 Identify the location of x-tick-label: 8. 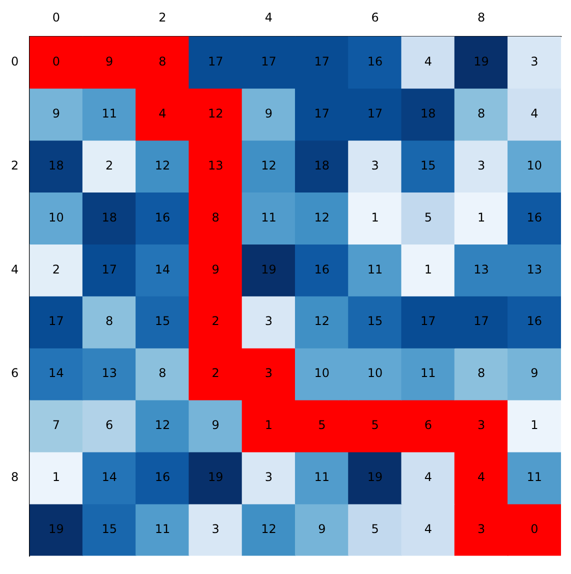
(481, 17).